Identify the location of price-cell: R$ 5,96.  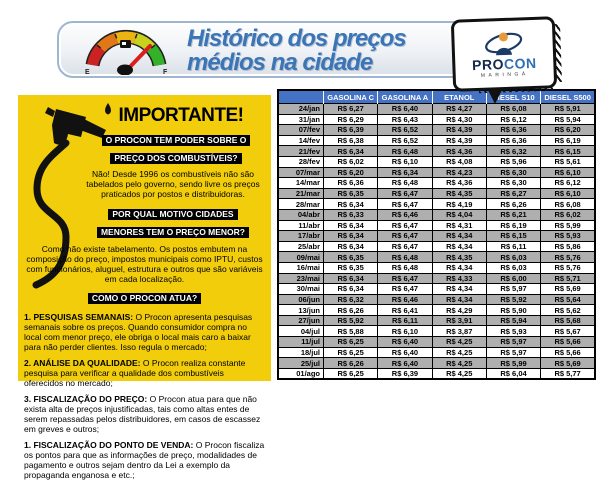
(513, 161).